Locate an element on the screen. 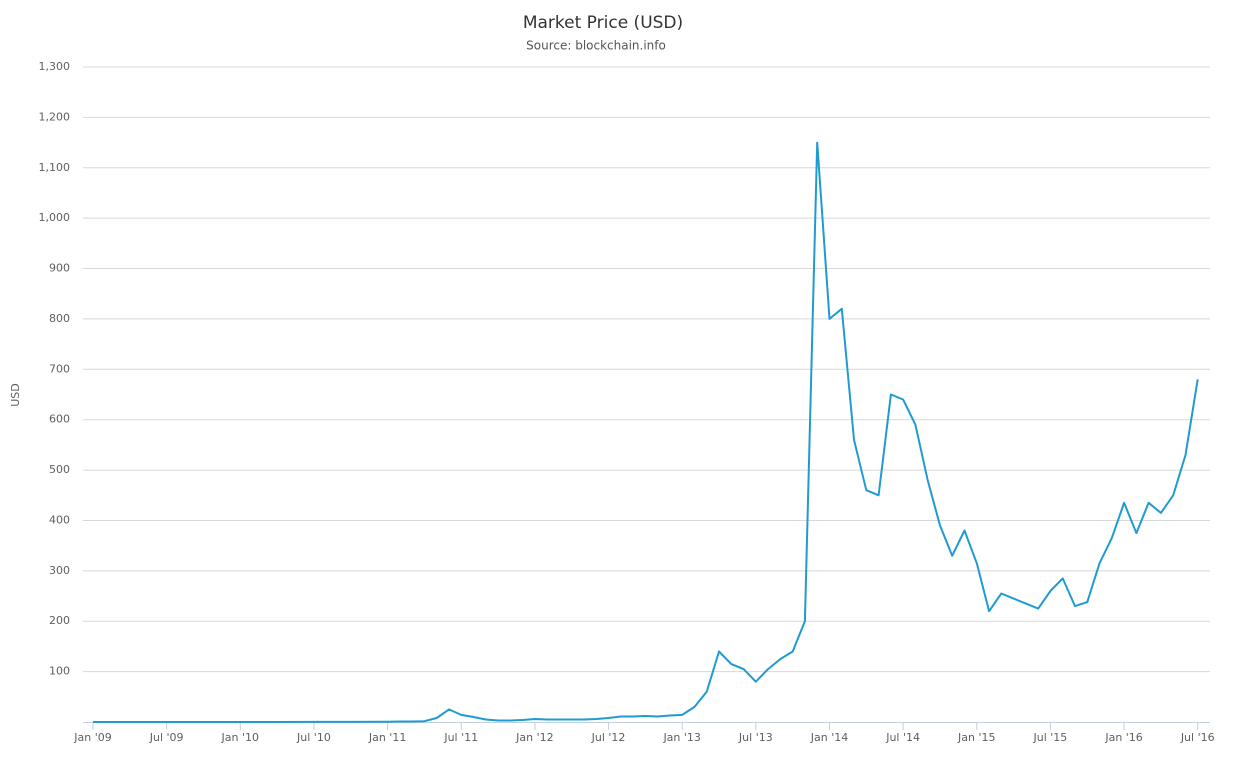 The width and height of the screenshot is (1259, 768). y-tick-label: 600 is located at coordinates (59, 419).